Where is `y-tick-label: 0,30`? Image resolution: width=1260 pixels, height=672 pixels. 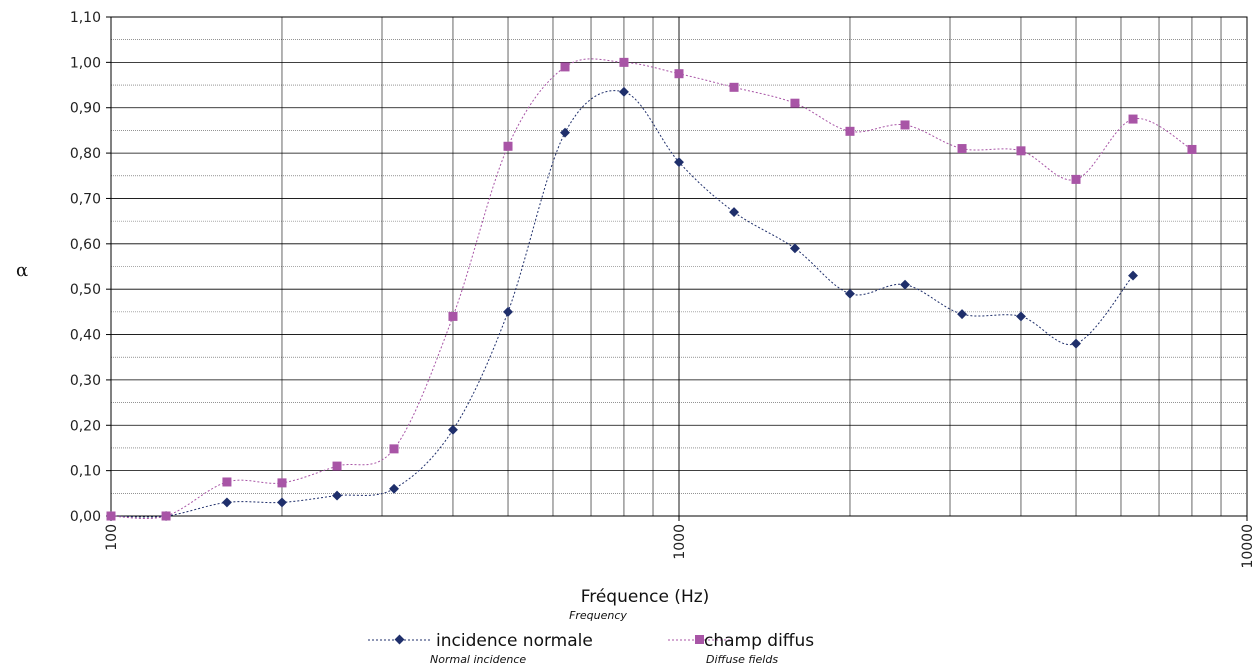 y-tick-label: 0,30 is located at coordinates (85, 381).